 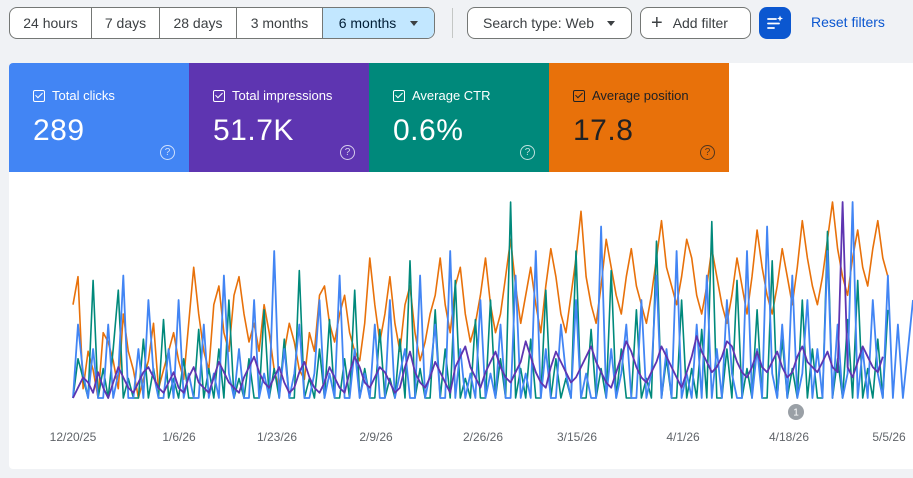 What do you see at coordinates (603, 130) in the screenshot?
I see `metric-value: 17.8` at bounding box center [603, 130].